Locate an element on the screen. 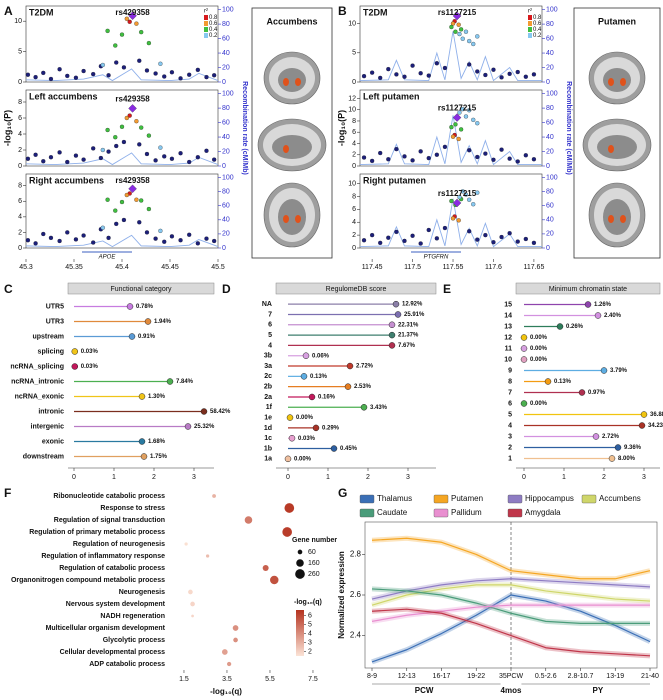 The height and width of the screenshot is (700, 663). size-legend-dot is located at coordinates (300, 563).